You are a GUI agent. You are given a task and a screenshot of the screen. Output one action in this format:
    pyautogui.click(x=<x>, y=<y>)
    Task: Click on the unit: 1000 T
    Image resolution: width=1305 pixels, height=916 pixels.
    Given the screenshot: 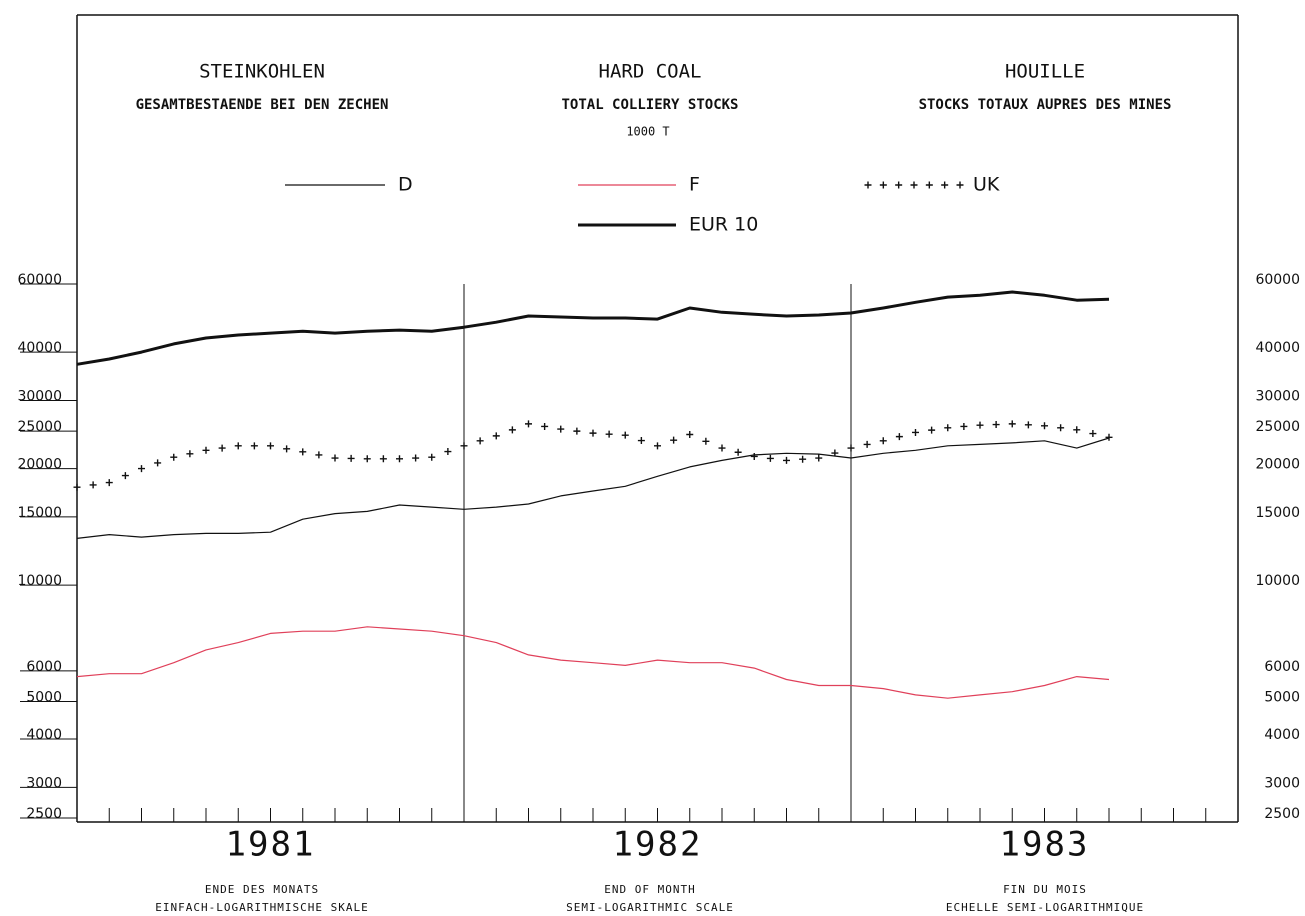 What is the action you would take?
    pyautogui.click(x=647, y=132)
    